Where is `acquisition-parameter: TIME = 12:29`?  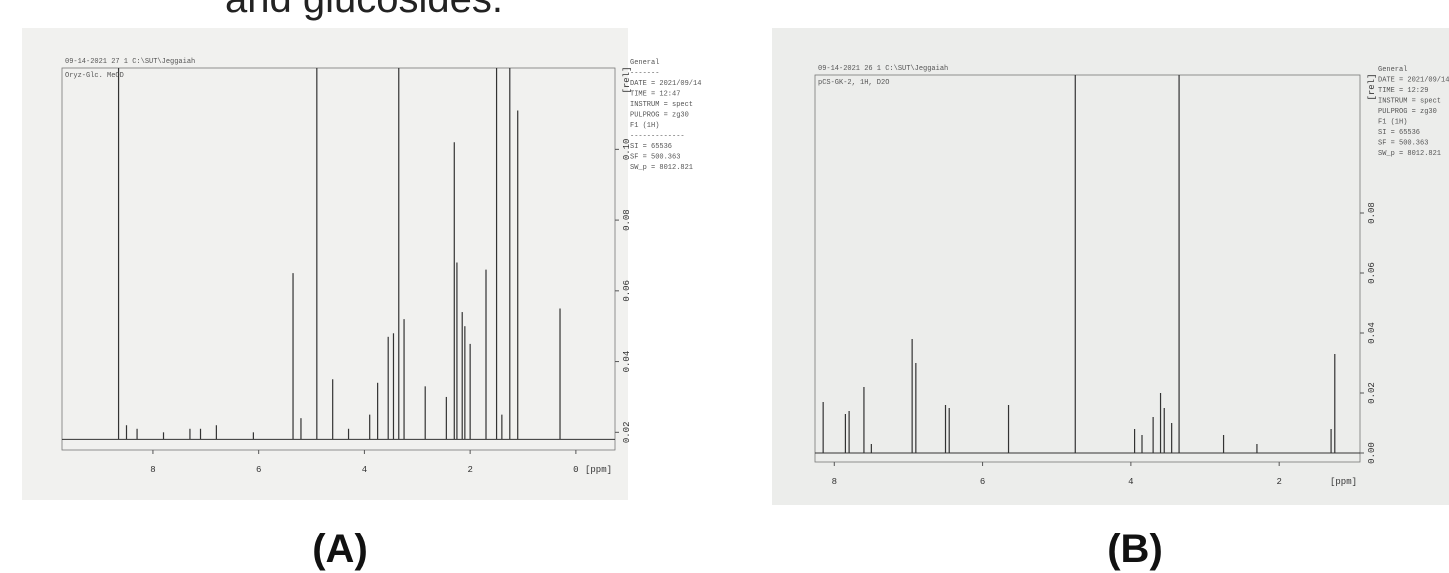
acquisition-parameter: TIME = 12:29 is located at coordinates (1403, 91).